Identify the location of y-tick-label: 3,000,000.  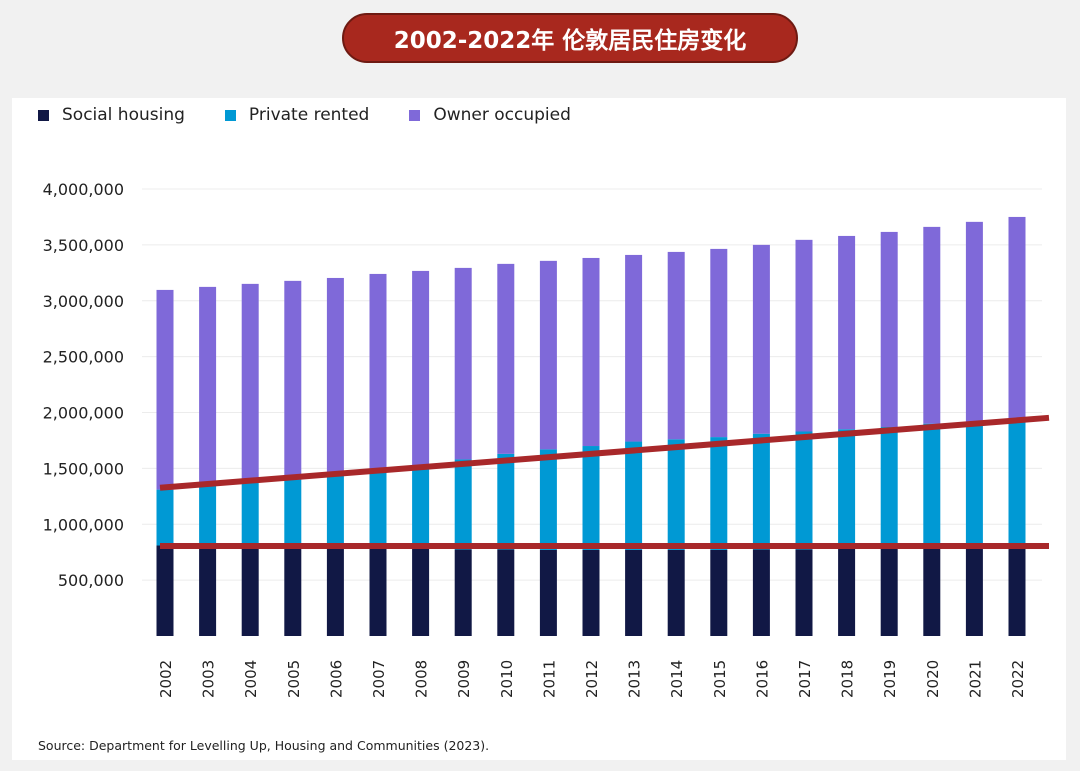
(83, 301).